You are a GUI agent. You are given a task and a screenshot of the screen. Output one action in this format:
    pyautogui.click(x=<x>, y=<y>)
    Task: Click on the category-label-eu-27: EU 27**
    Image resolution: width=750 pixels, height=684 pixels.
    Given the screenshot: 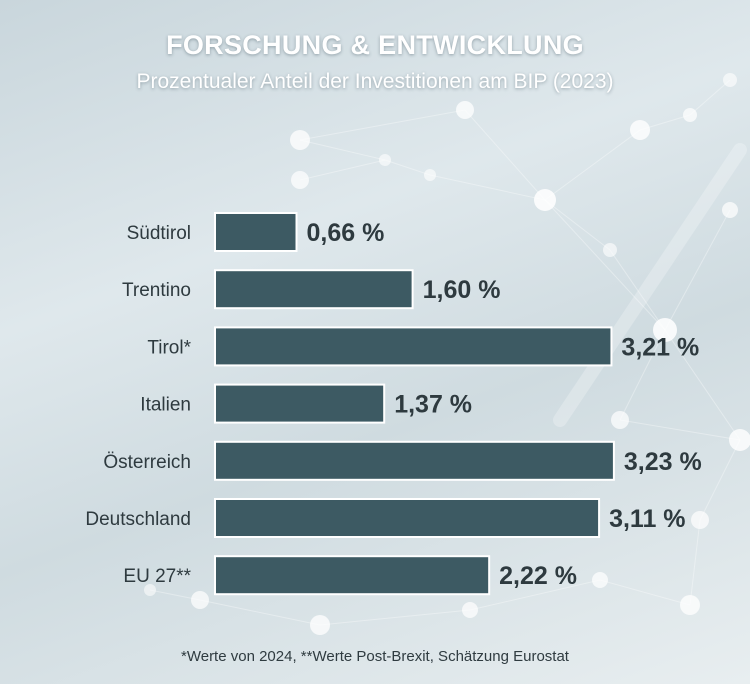 What is the action you would take?
    pyautogui.click(x=157, y=576)
    